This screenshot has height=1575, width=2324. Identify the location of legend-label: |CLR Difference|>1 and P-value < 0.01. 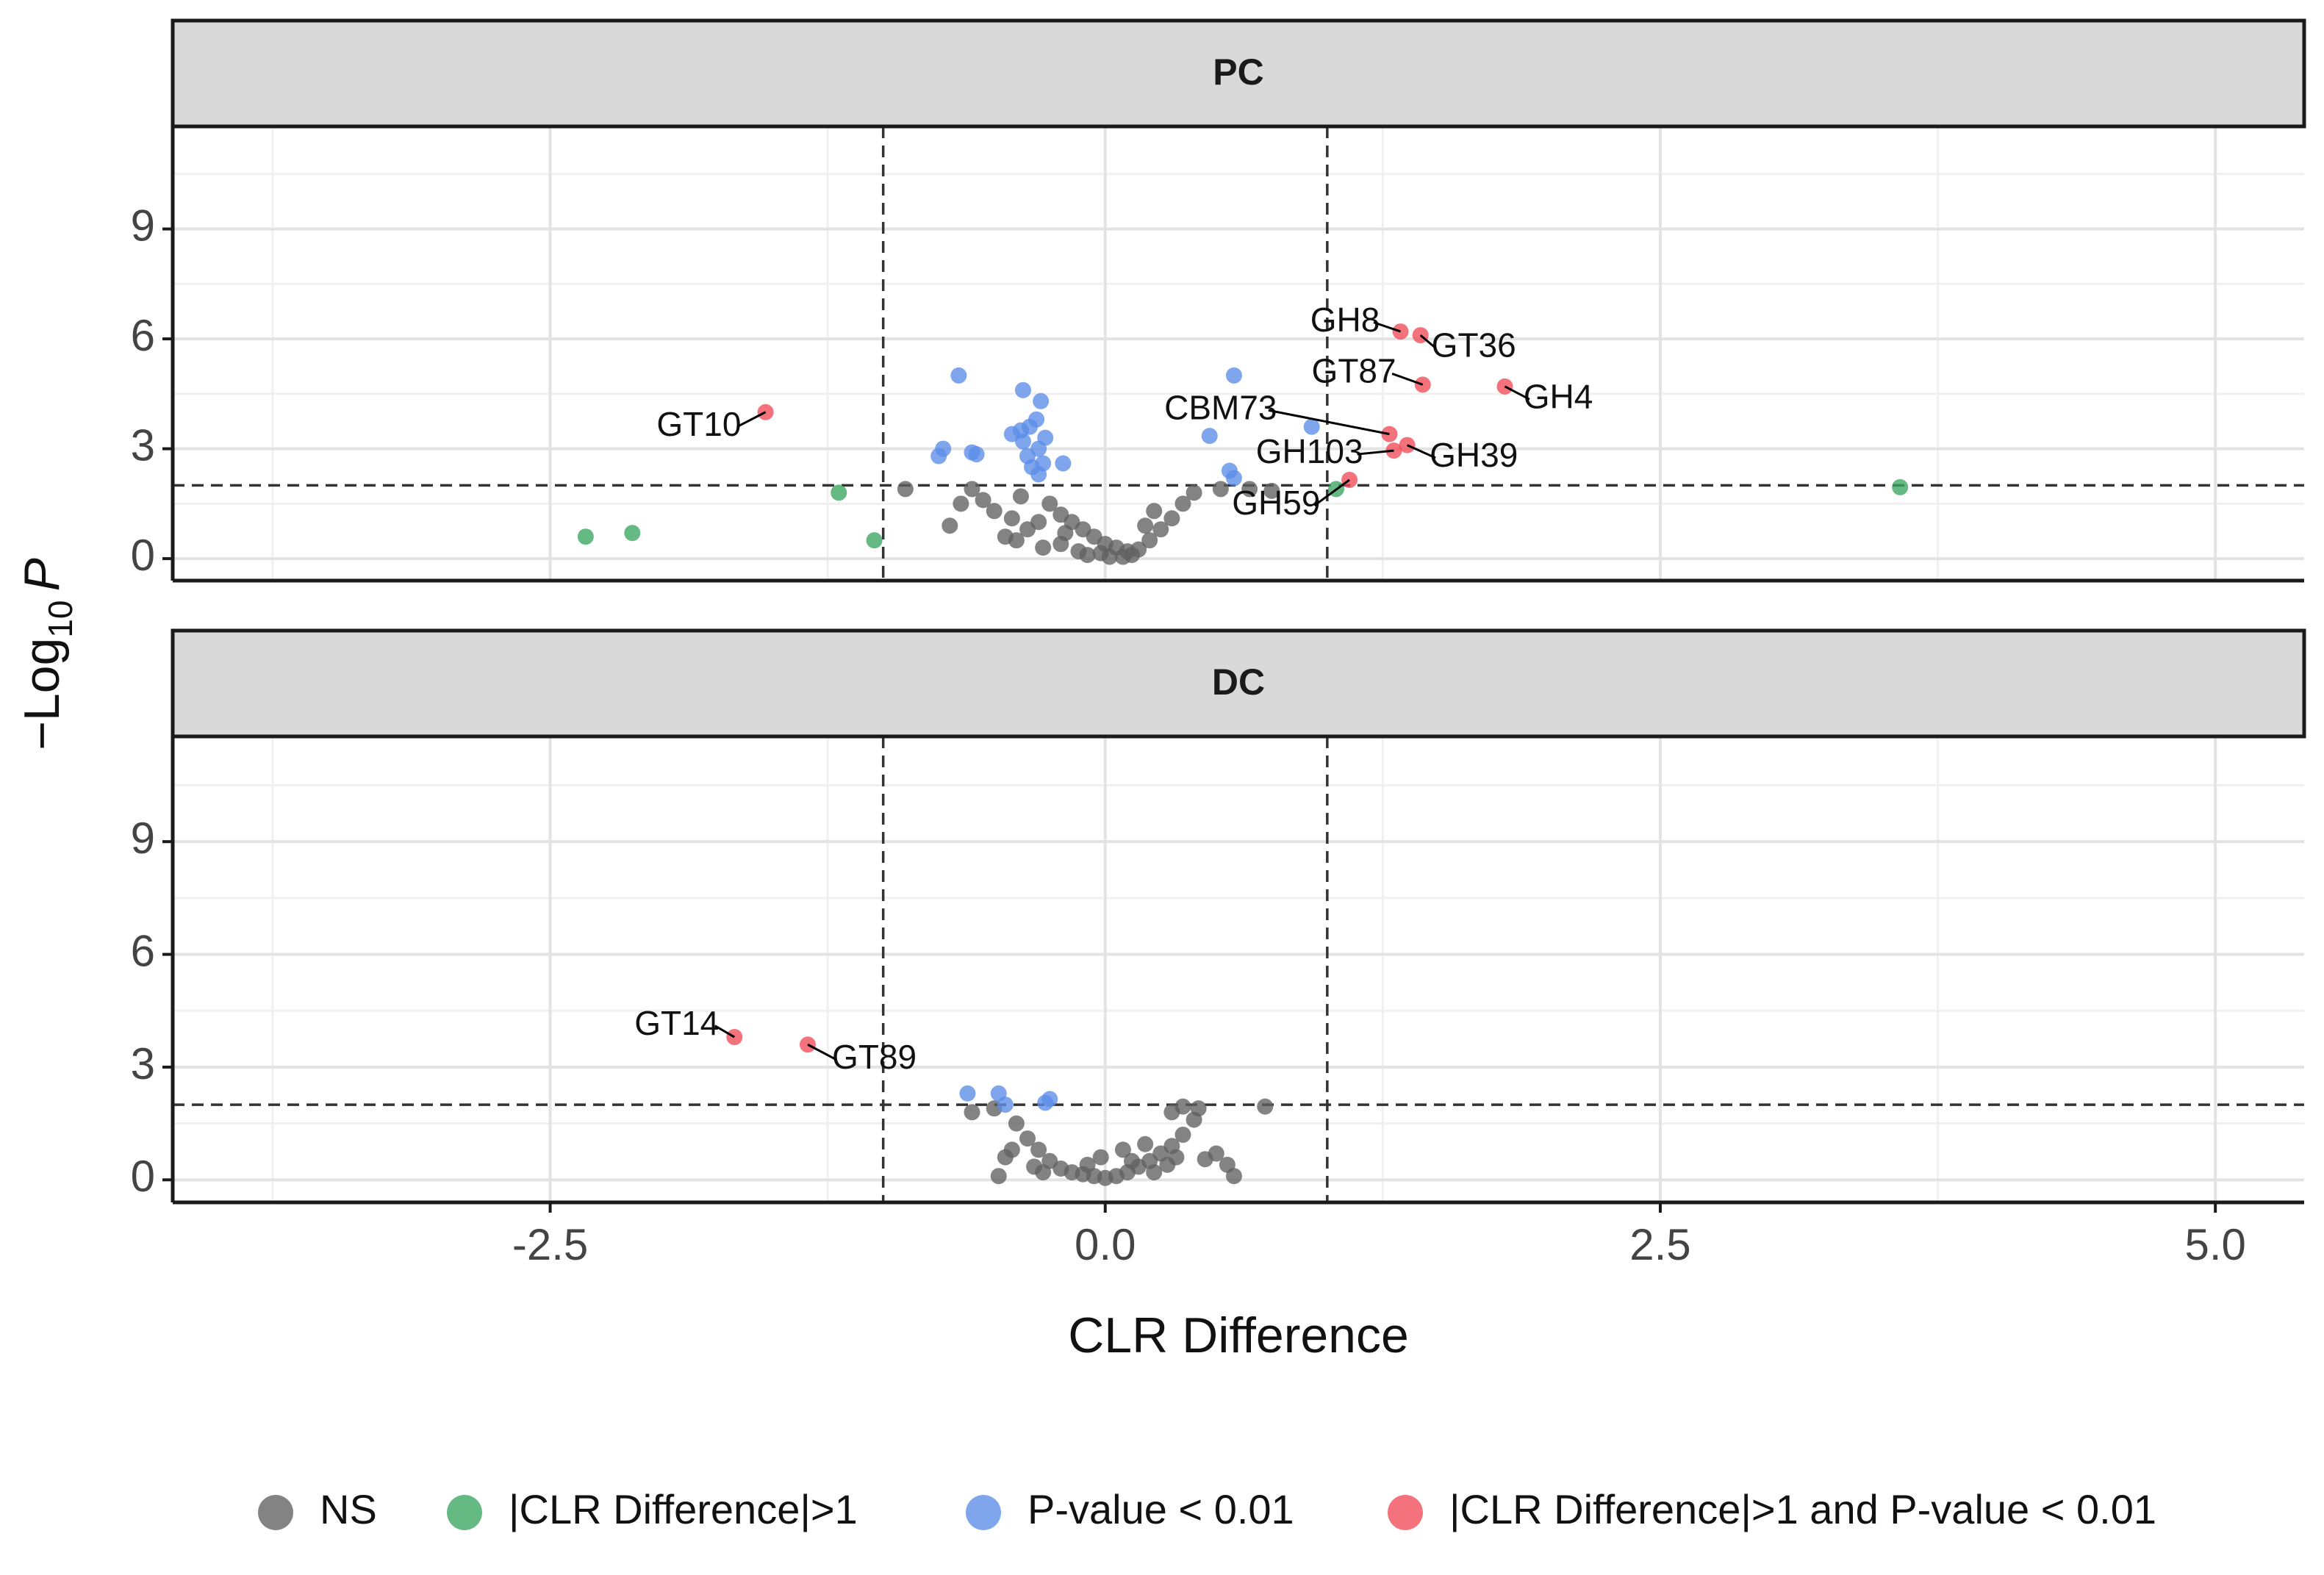
(1802, 1509).